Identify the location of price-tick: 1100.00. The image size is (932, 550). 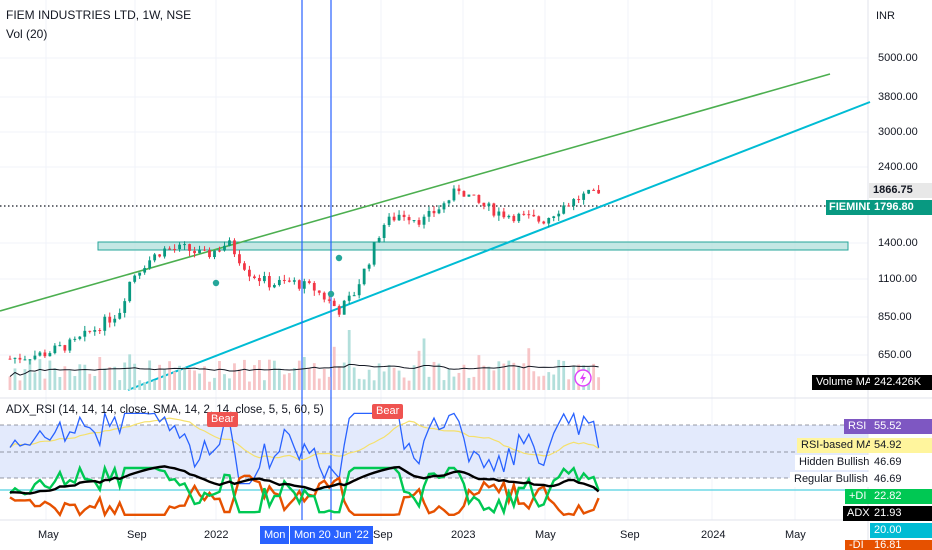
(897, 279).